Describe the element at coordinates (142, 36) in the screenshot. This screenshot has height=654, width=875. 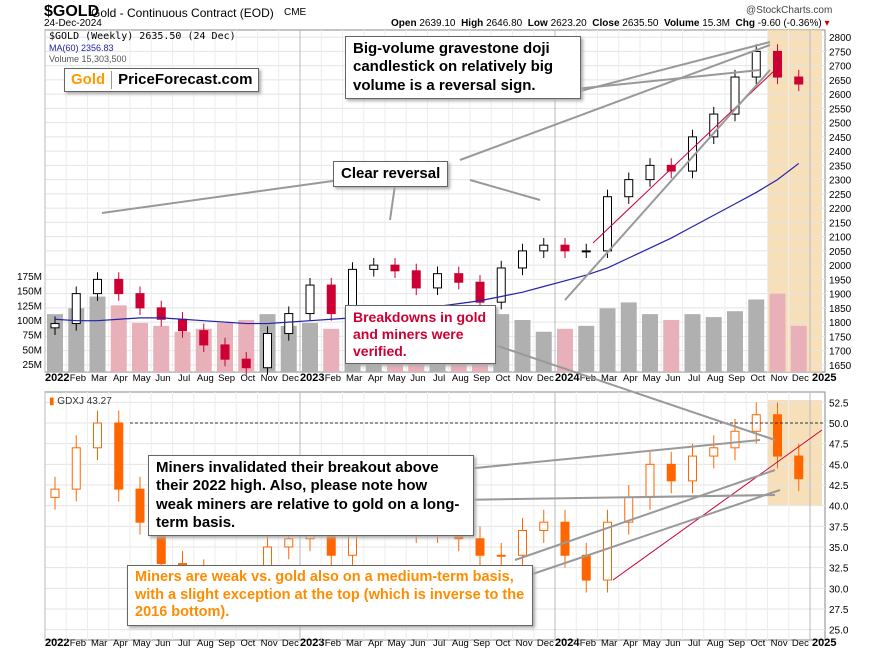
I see `legend-price: $GOLD (Weekly) 2635.50 (24 Dec)` at that location.